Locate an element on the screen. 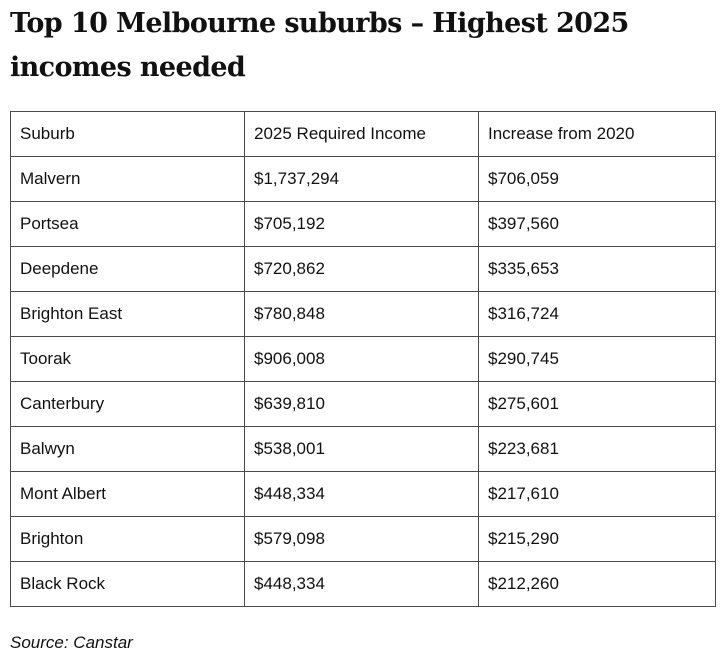  table-row: Mont Albert $448,334 $217,610 is located at coordinates (363, 494).